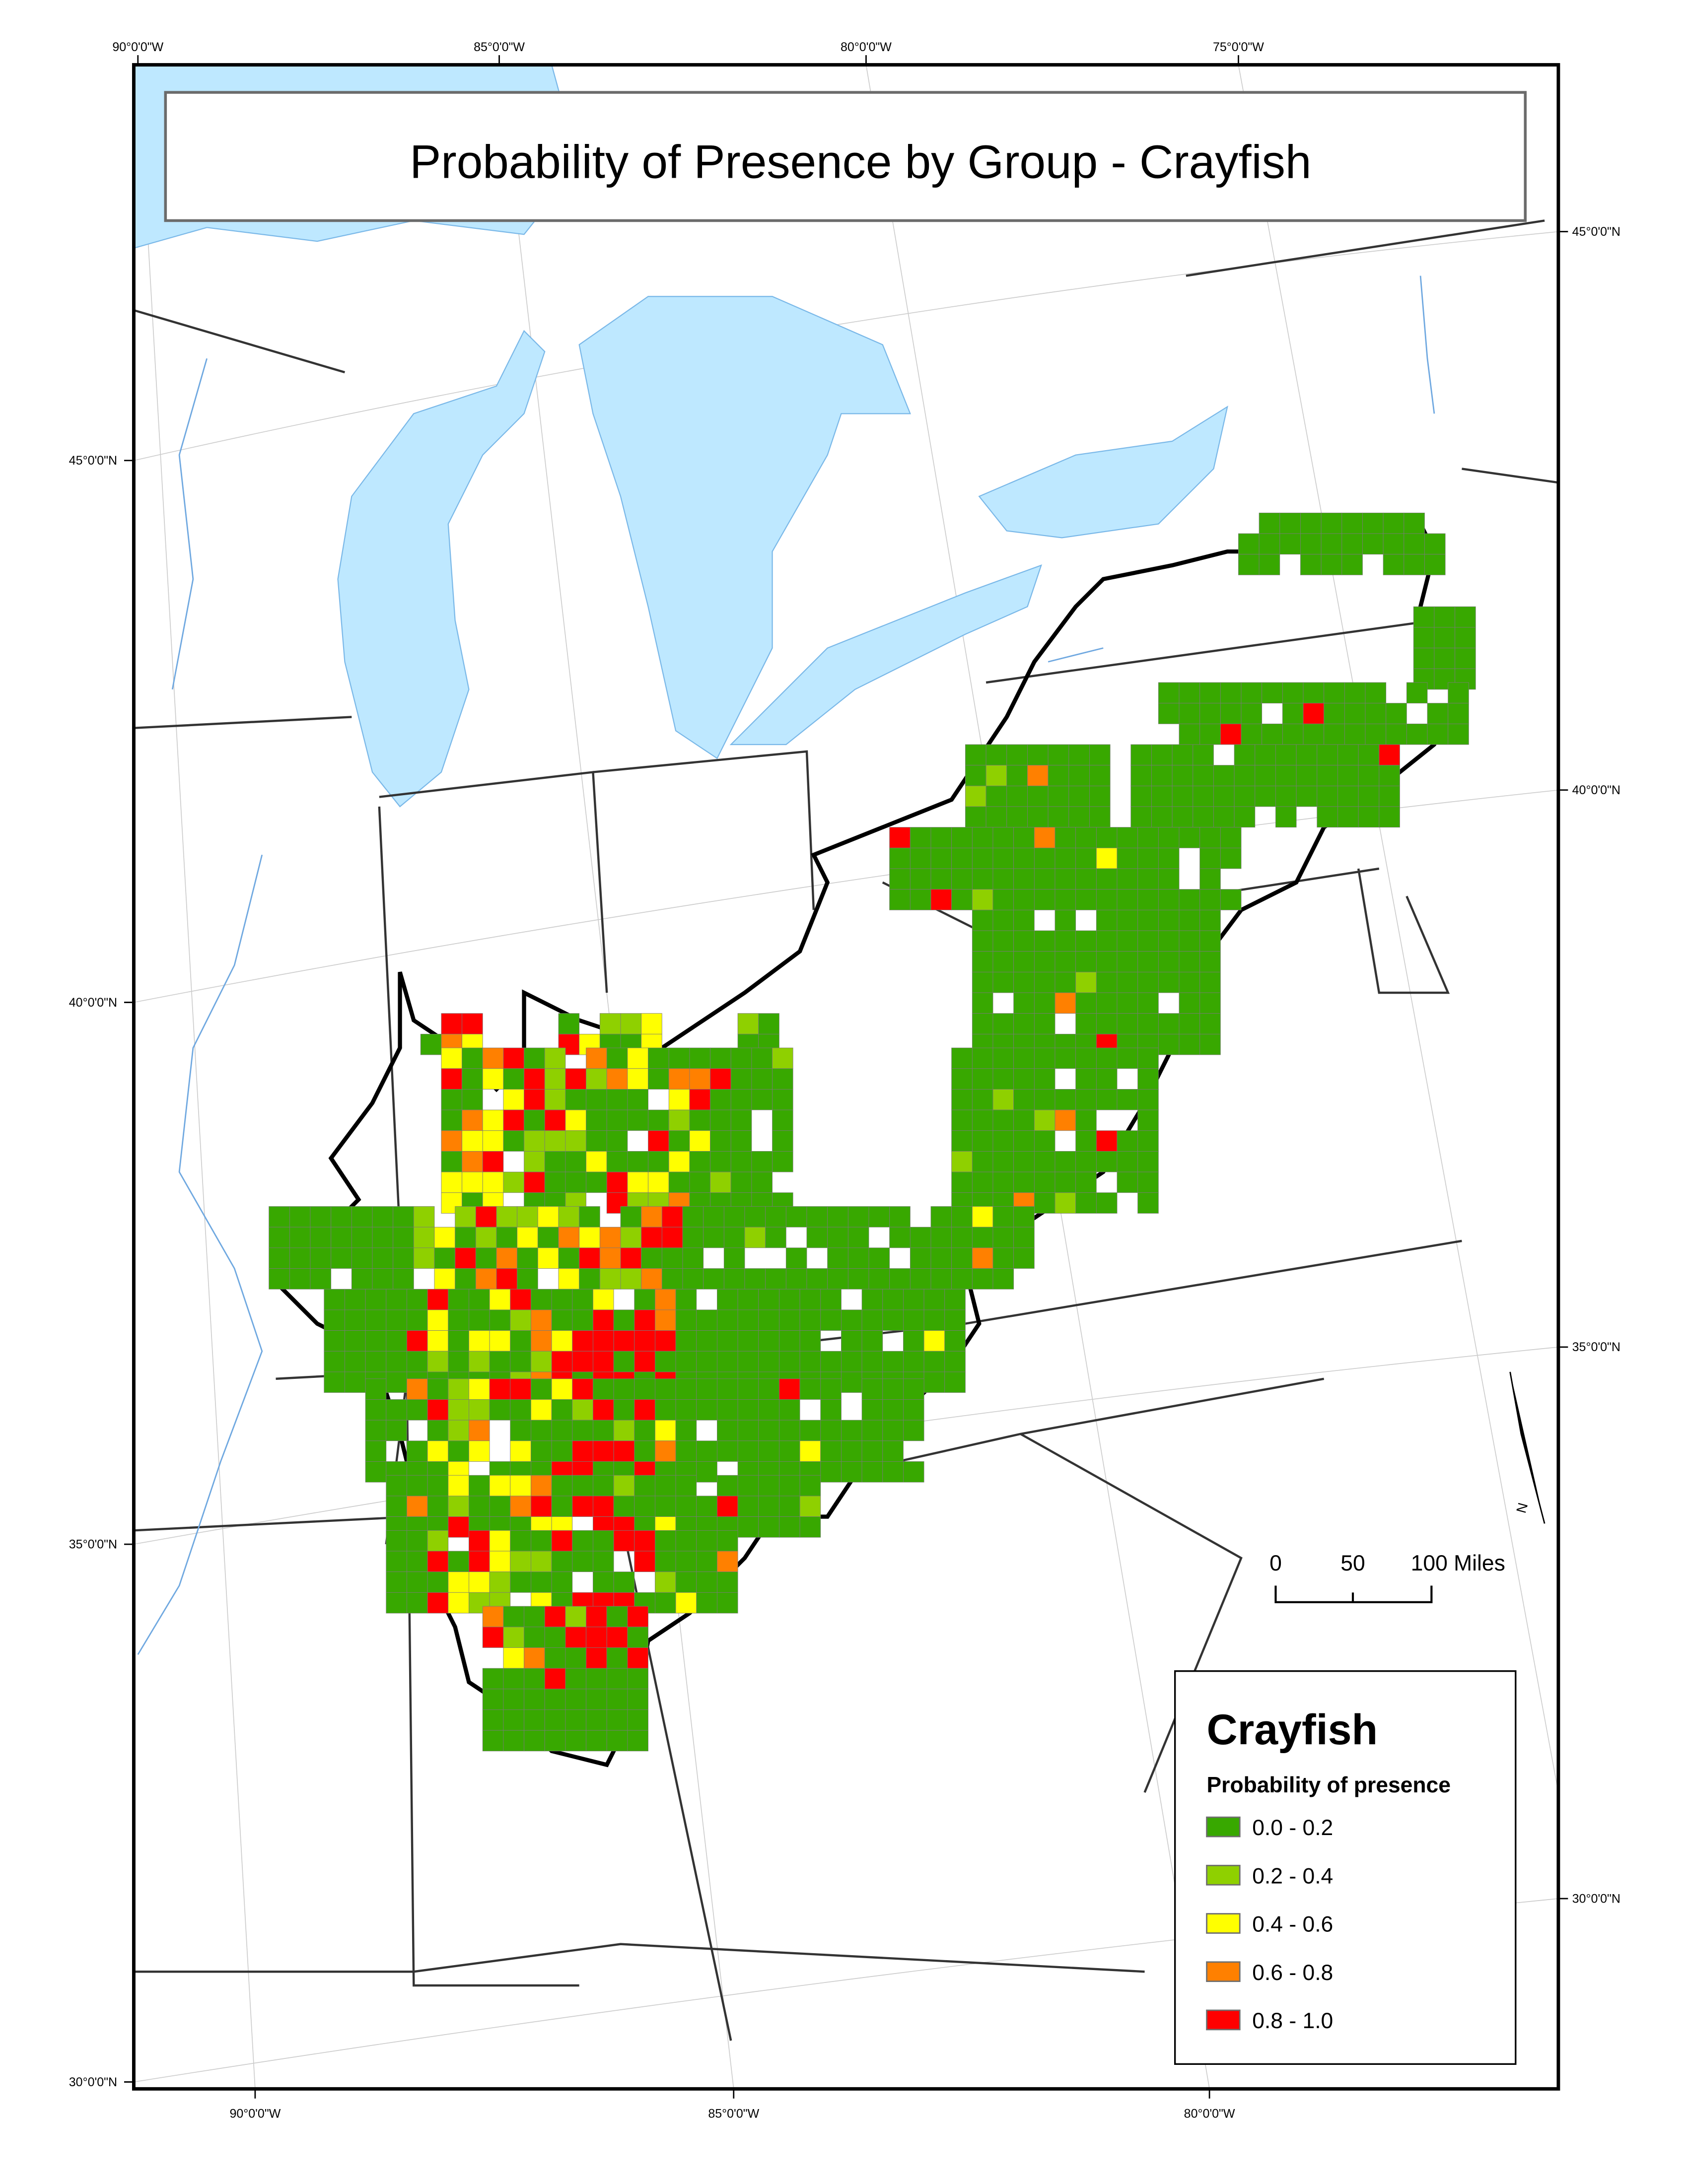  Describe the element at coordinates (1387, 1577) in the screenshot. I see `scale-bar: 0 50 100 Miles` at that location.